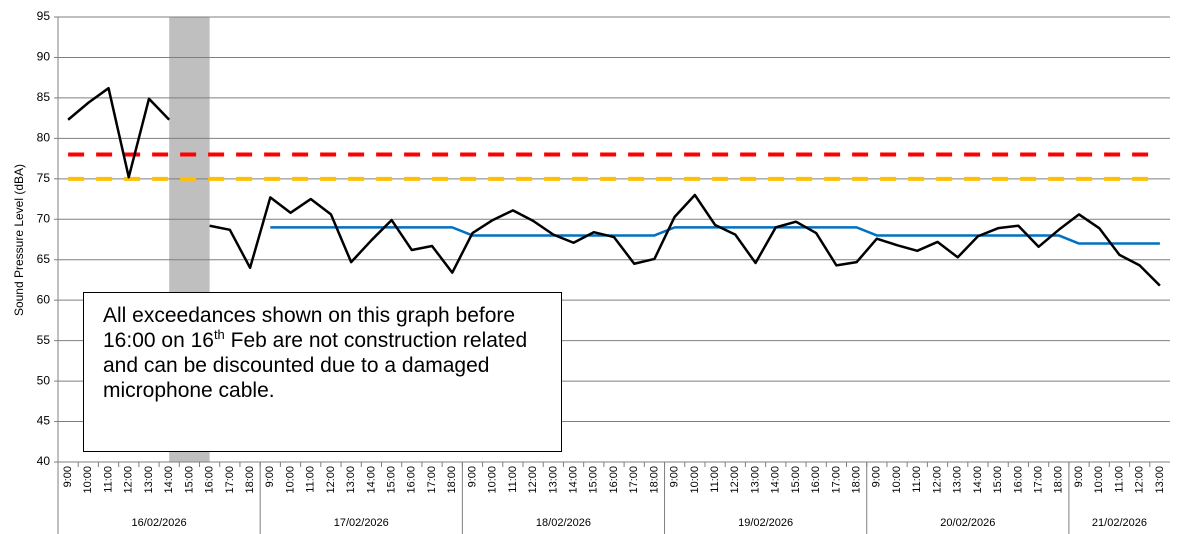 The height and width of the screenshot is (534, 1177). Describe the element at coordinates (361, 523) in the screenshot. I see `group-label: 17/02/2026` at that location.